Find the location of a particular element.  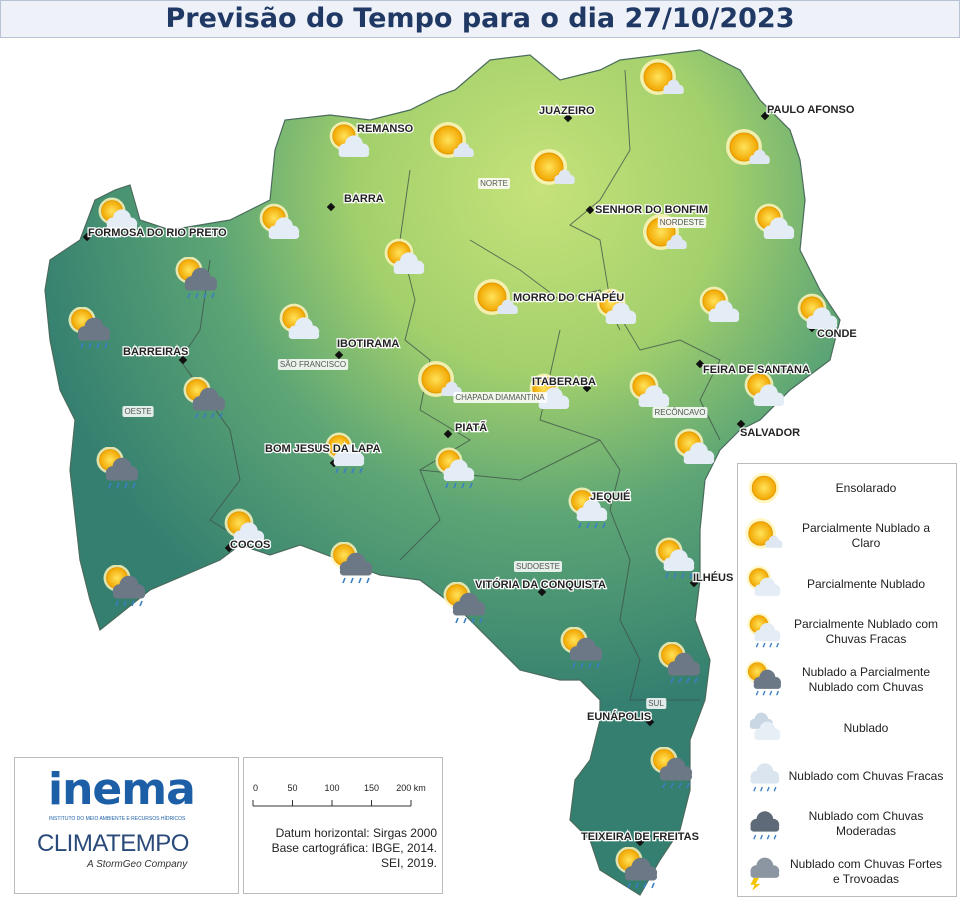

scale-label: 50 is located at coordinates (292, 788).